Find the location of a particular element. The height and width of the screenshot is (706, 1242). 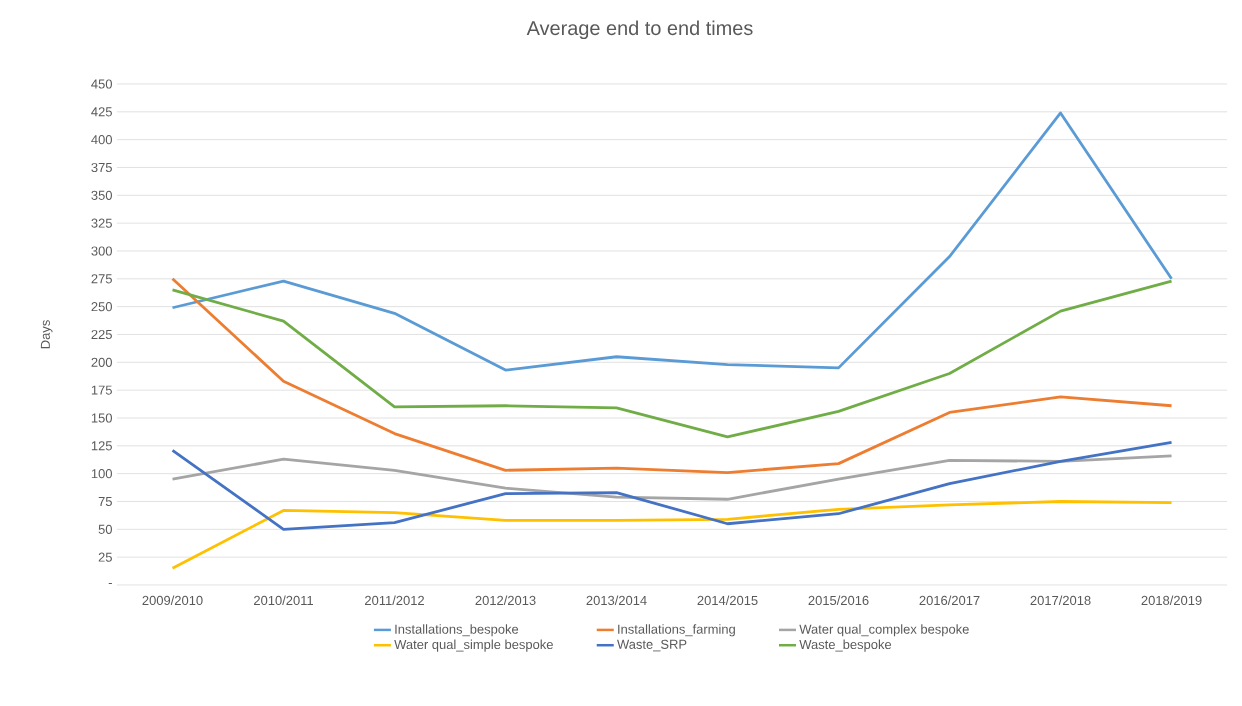

legend-label: Waste_bespoke is located at coordinates (845, 645).